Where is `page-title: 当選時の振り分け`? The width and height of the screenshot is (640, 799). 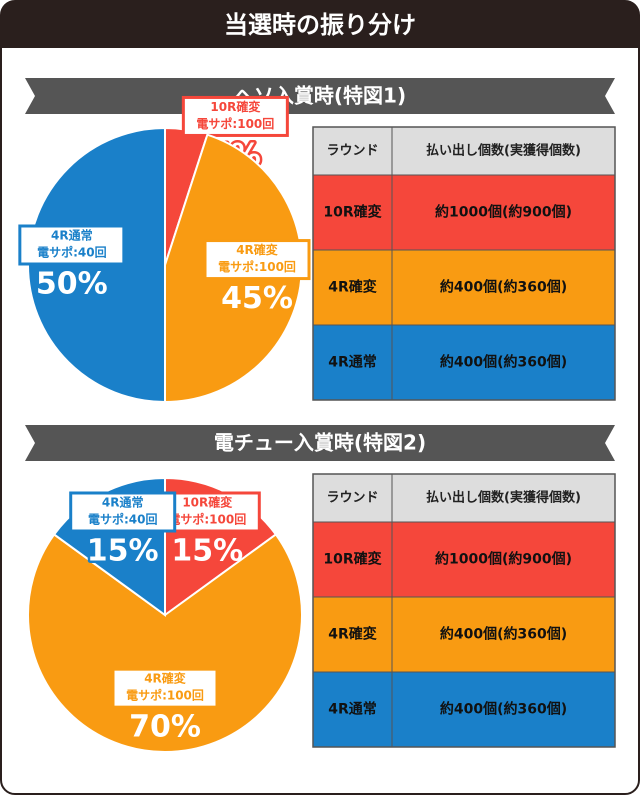
page-title: 当選時の振り分け is located at coordinates (320, 25).